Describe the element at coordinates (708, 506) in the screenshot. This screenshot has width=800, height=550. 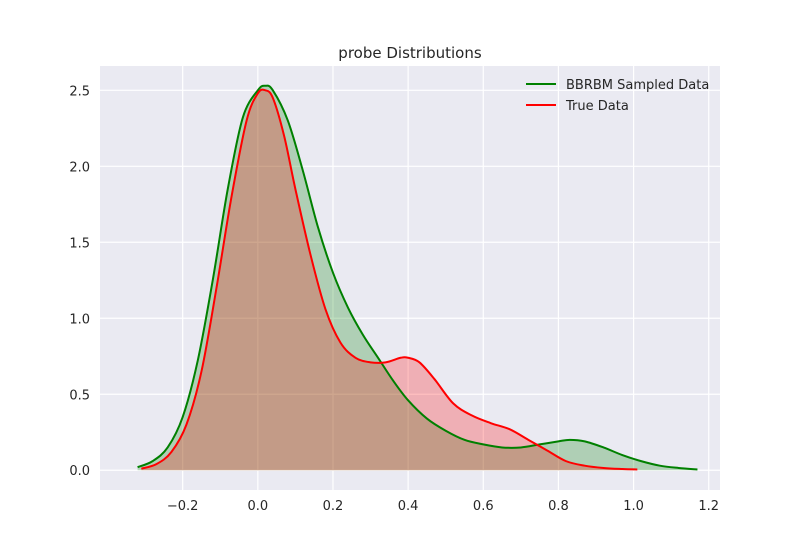
I see `x-tick-label: 1.2` at that location.